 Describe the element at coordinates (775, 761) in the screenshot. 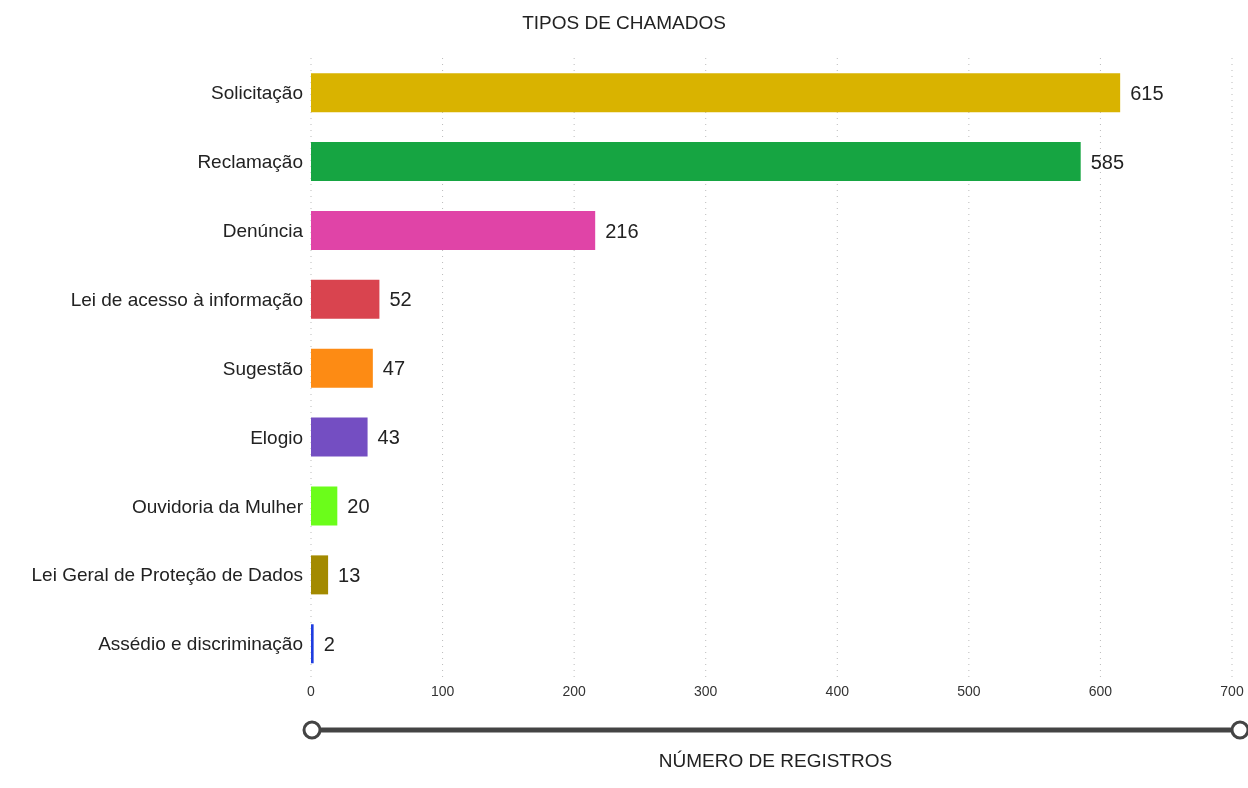

I see `x-axis-title: NÚMERO DE REGISTROS` at that location.